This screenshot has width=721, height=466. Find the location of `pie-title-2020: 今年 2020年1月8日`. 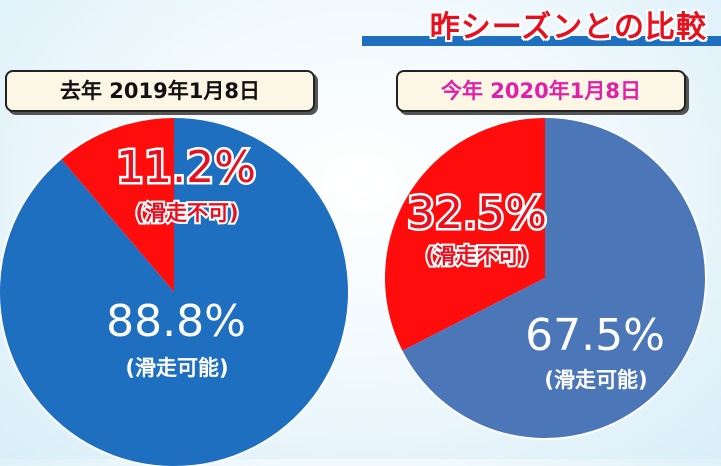

pie-title-2020: 今年 2020年1月8日 is located at coordinates (541, 91).